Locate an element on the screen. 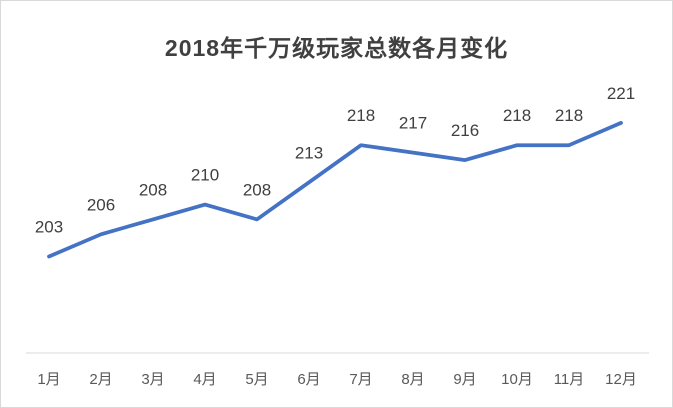 The height and width of the screenshot is (408, 673). chart-title: 2018年千万级玩家总数各月变化 is located at coordinates (336, 48).